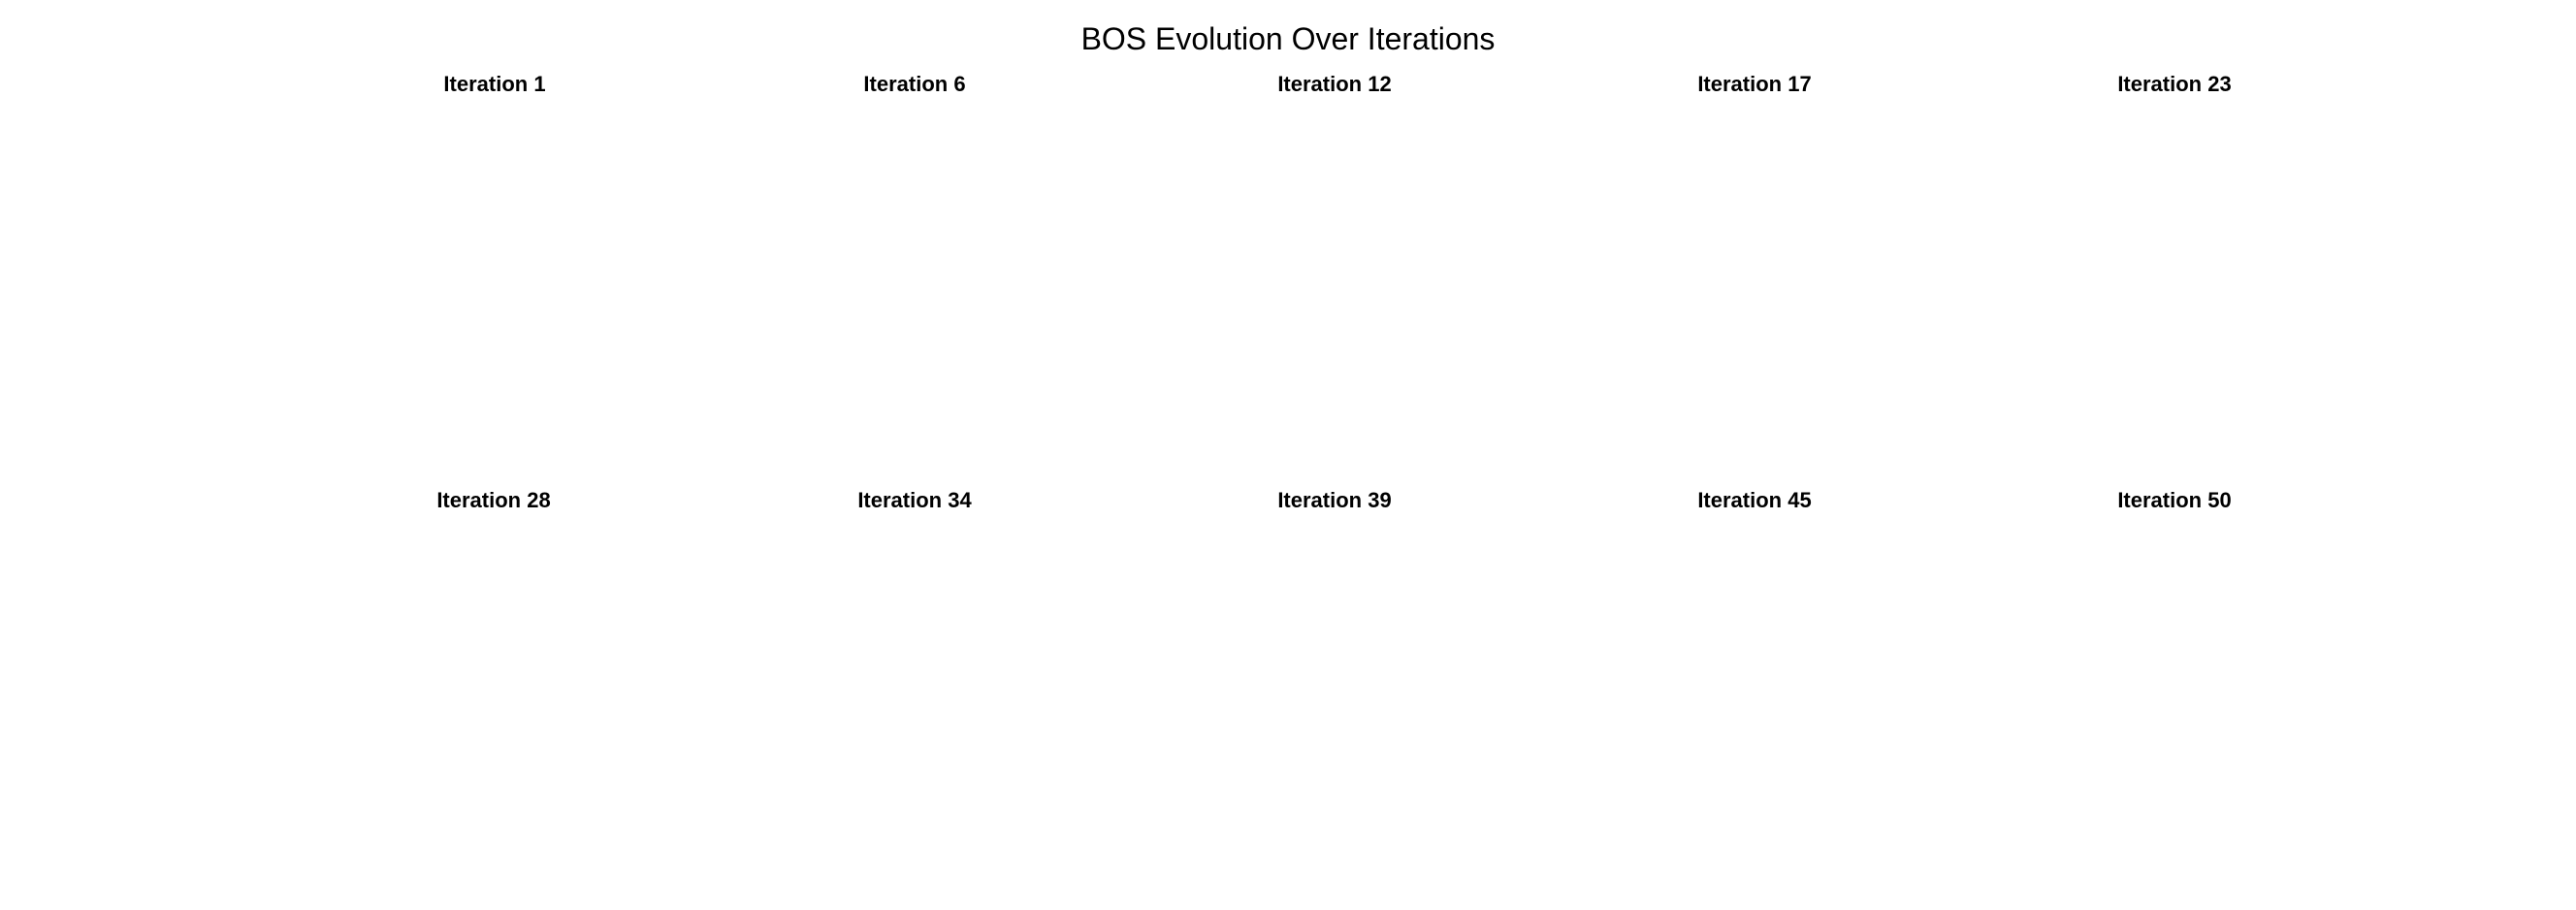 The height and width of the screenshot is (910, 2576). I want to click on iteration-panel: Iteration 17, so click(1754, 84).